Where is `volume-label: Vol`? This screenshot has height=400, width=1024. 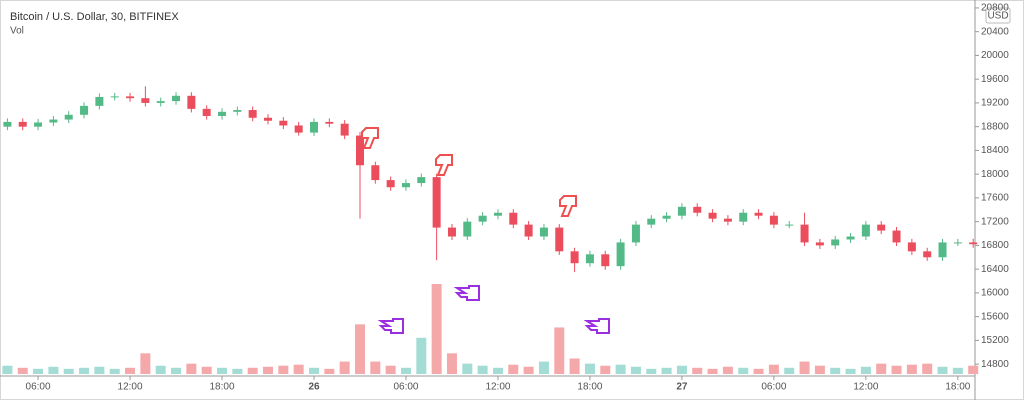 volume-label: Vol is located at coordinates (17, 31).